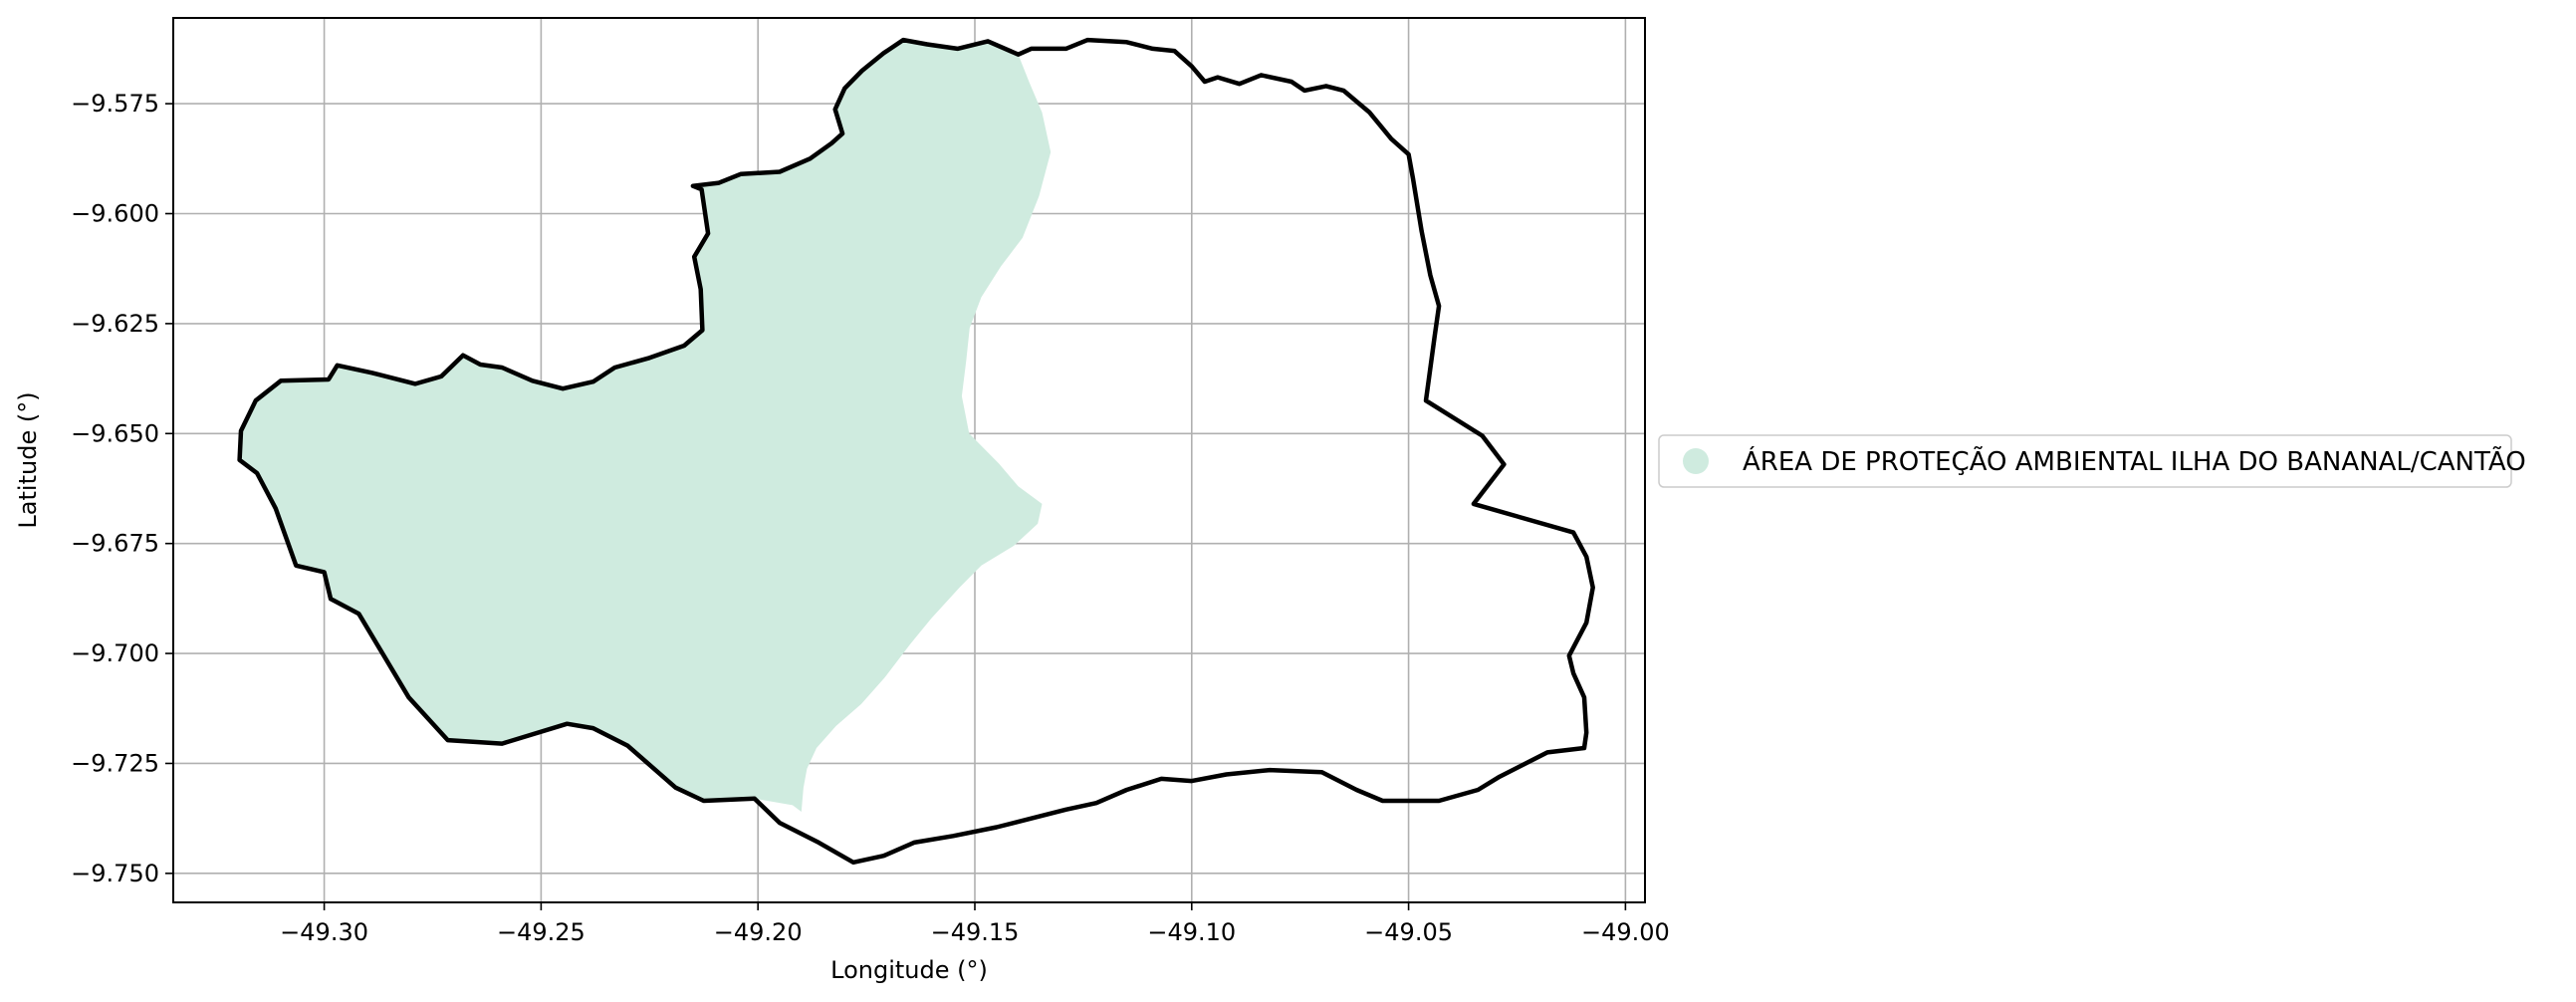  What do you see at coordinates (1408, 932) in the screenshot?
I see `x-tick-label: −49.05` at bounding box center [1408, 932].